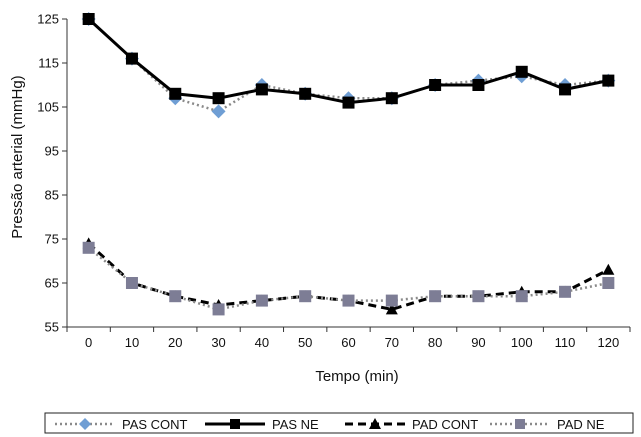 This screenshot has width=641, height=437. What do you see at coordinates (445, 424) in the screenshot?
I see `legend-label: PAD CONT` at bounding box center [445, 424].